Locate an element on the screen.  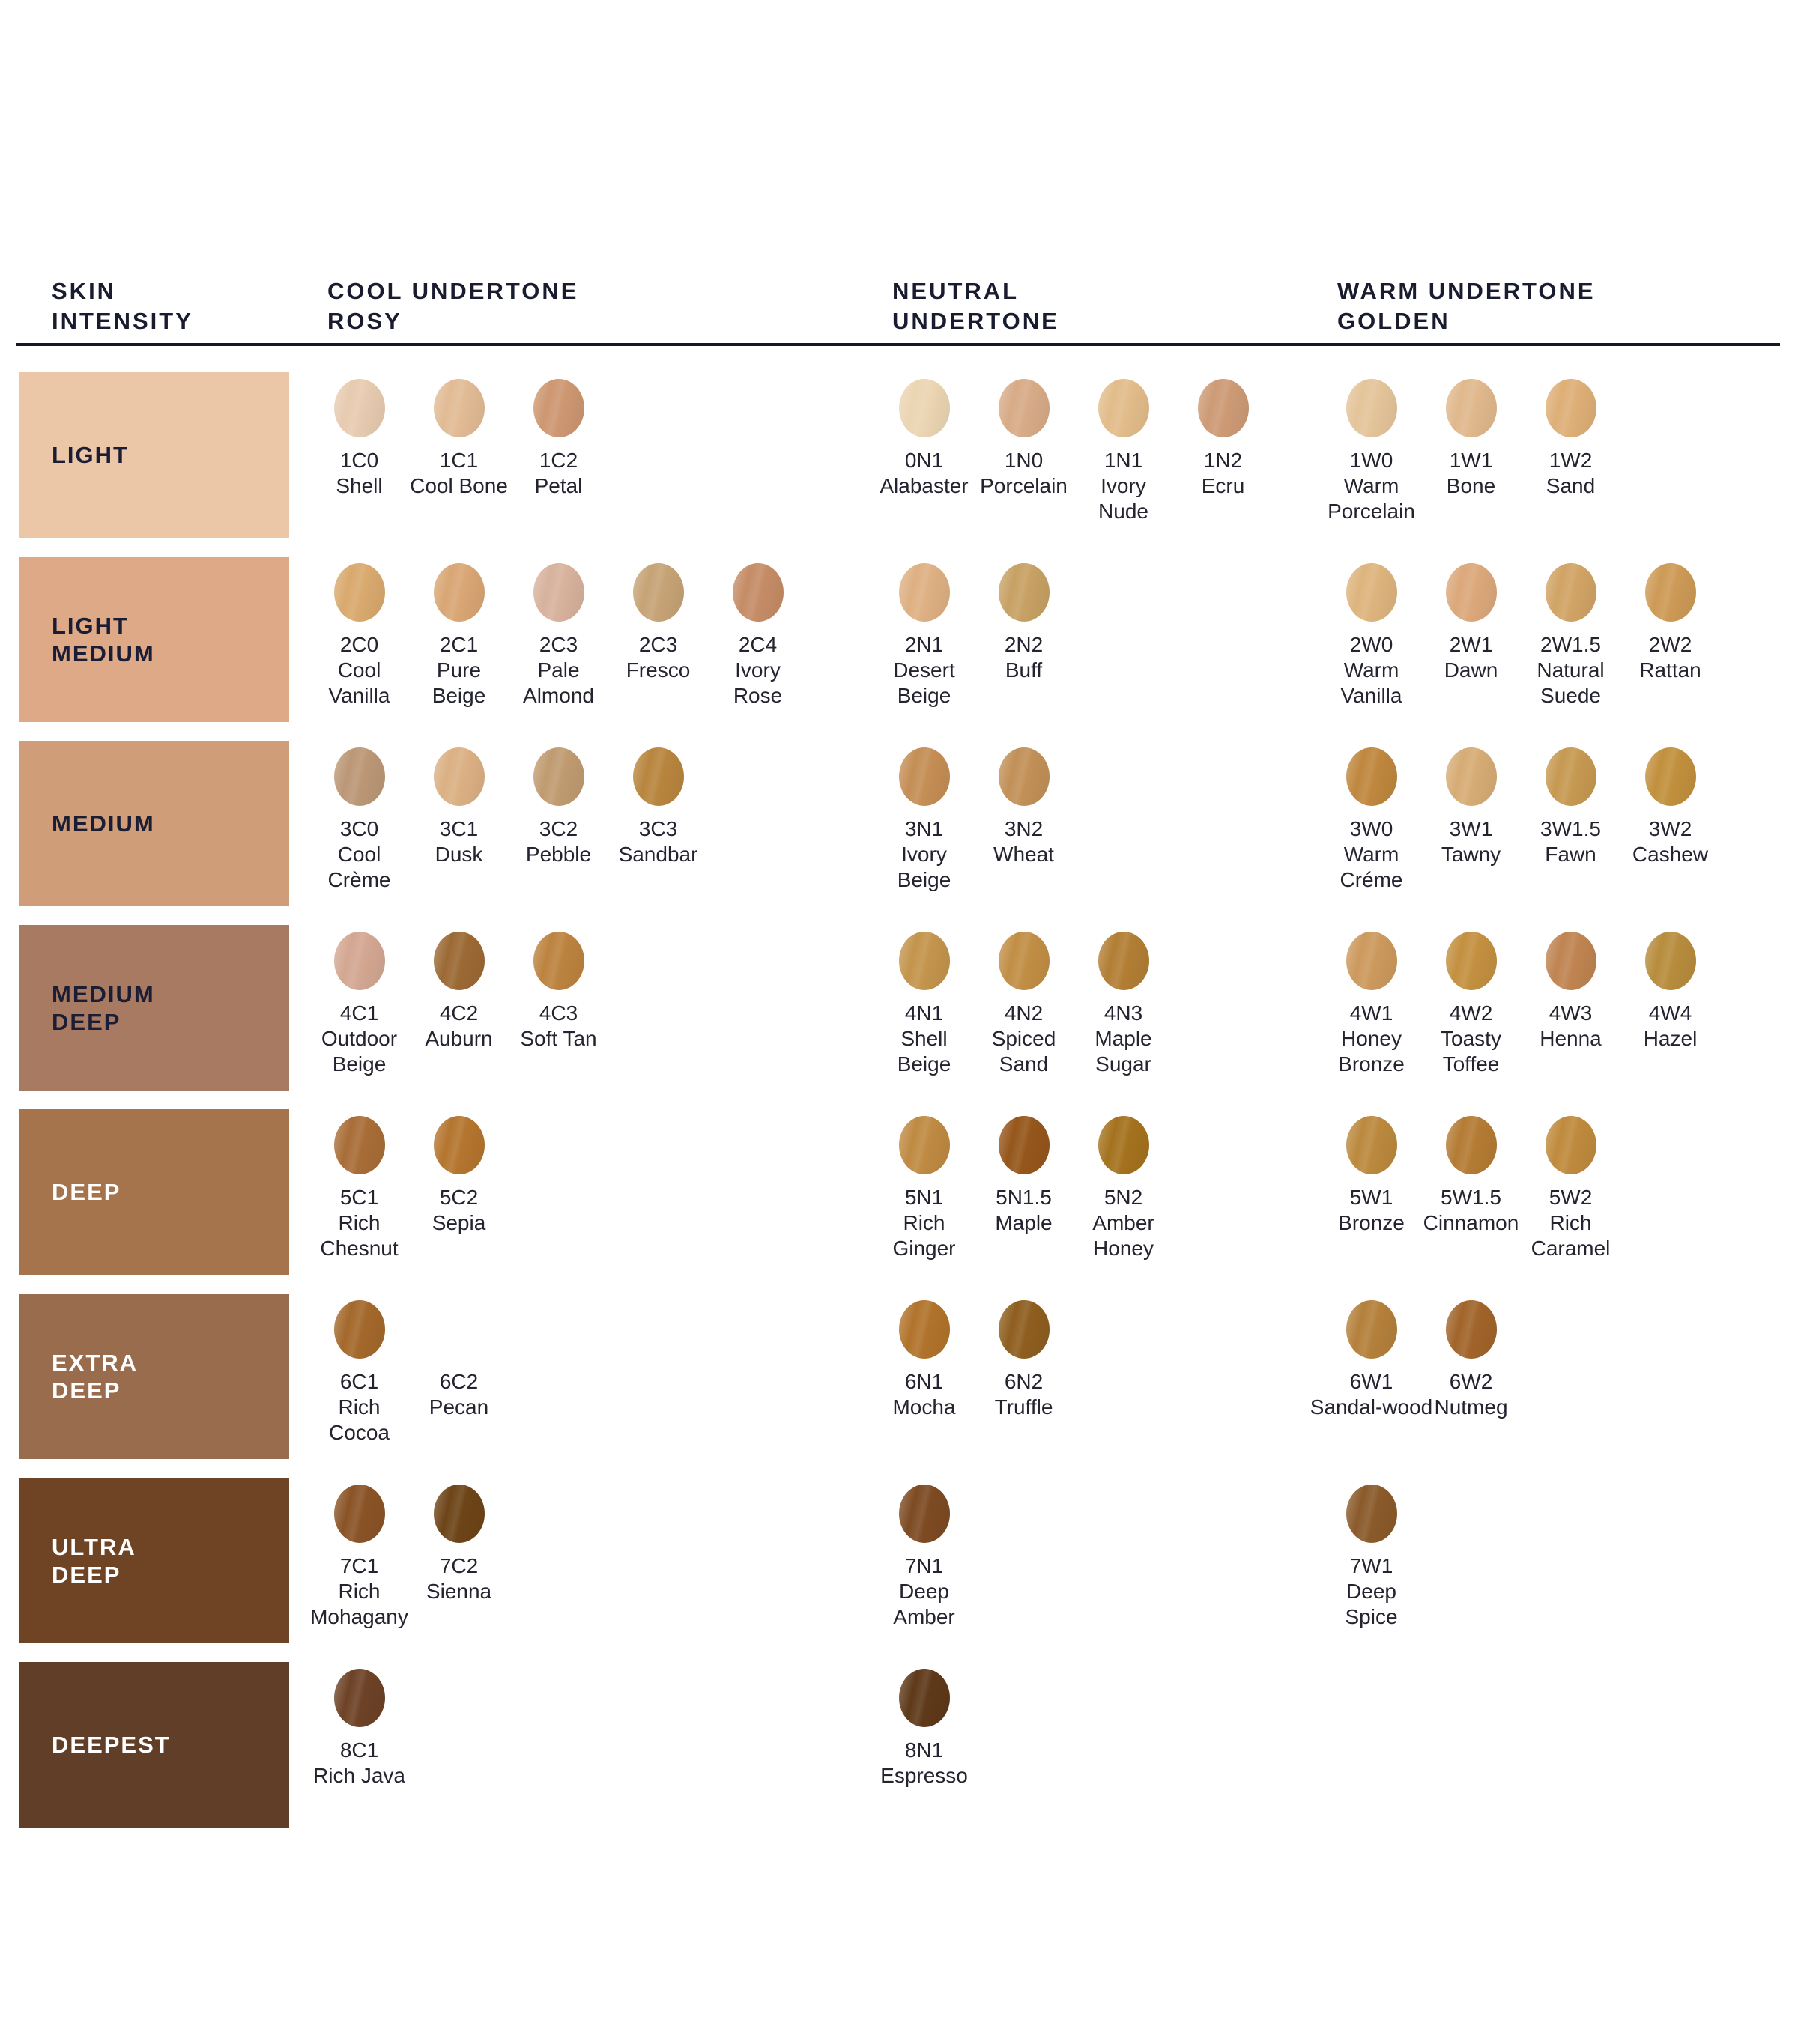
shade-name: Auburn is located at coordinates (459, 1038).